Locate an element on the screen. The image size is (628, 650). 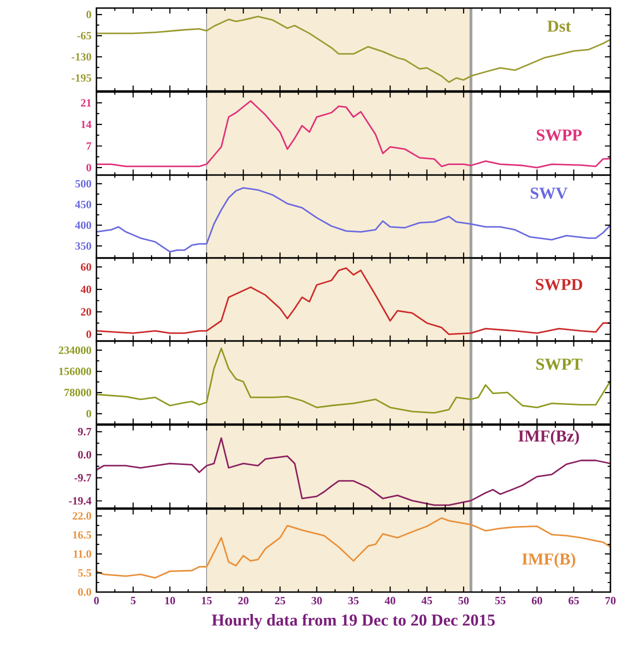
y-tick-label: -65 is located at coordinates (84, 36).